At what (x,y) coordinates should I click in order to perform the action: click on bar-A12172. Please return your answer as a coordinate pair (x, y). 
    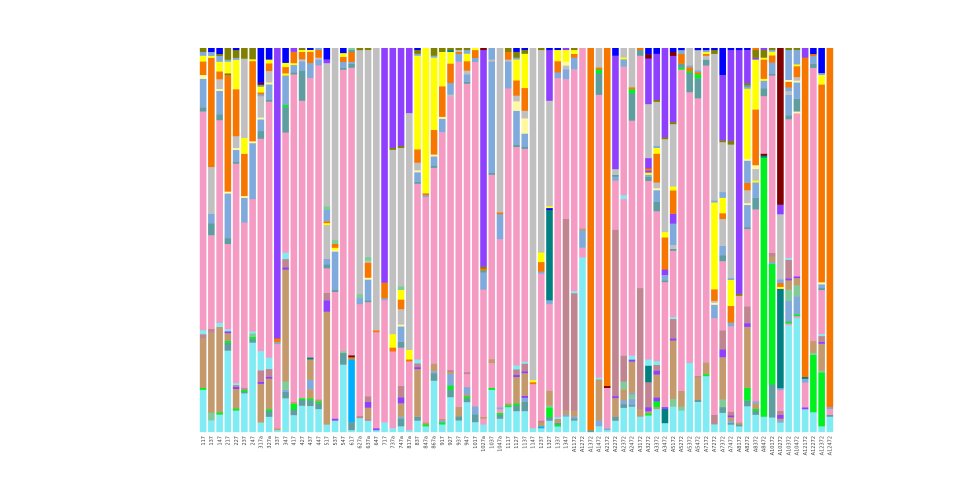
    Looking at the image, I should click on (805, 240).